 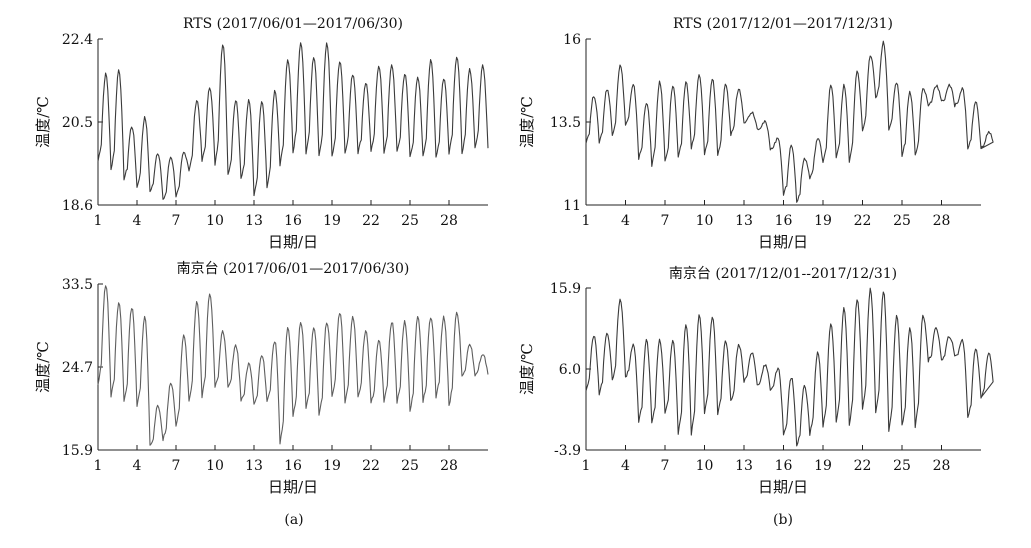 What do you see at coordinates (565, 123) in the screenshot?
I see `y-tick-label: 13.5` at bounding box center [565, 123].